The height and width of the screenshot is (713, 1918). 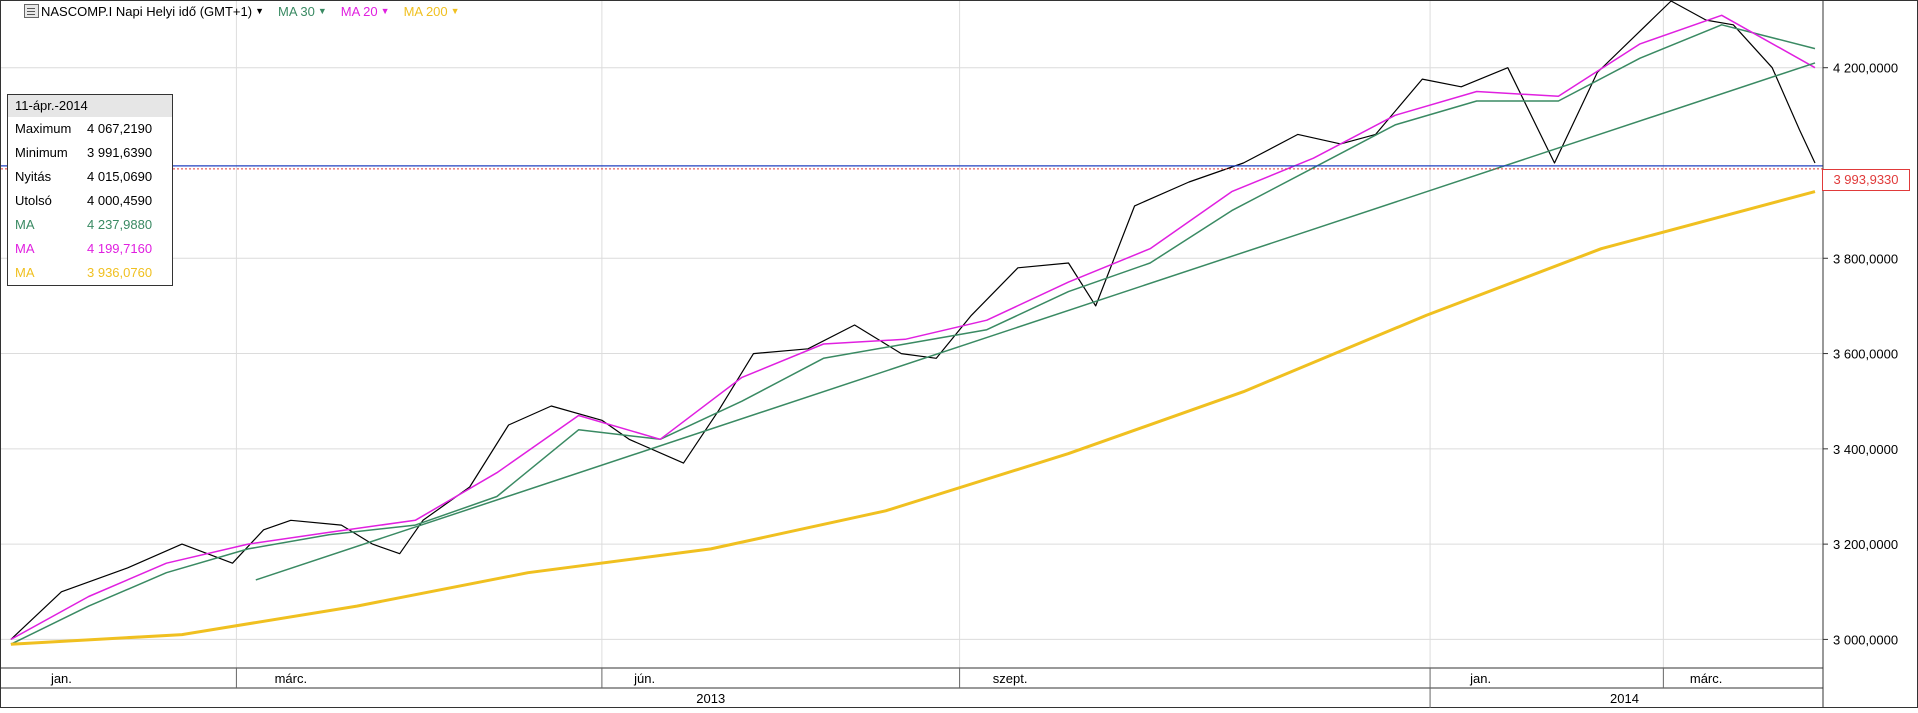 I want to click on legend-ma30: MA 30 ▼, so click(x=302, y=11).